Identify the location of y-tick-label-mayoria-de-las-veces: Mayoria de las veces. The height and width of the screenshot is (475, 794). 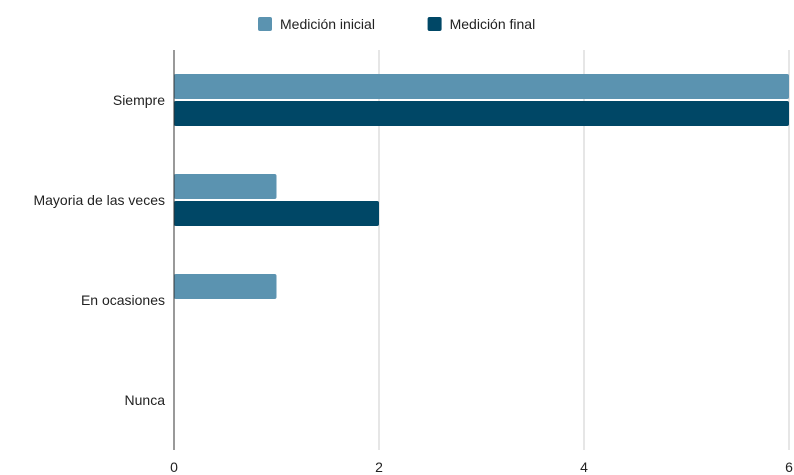
(99, 200).